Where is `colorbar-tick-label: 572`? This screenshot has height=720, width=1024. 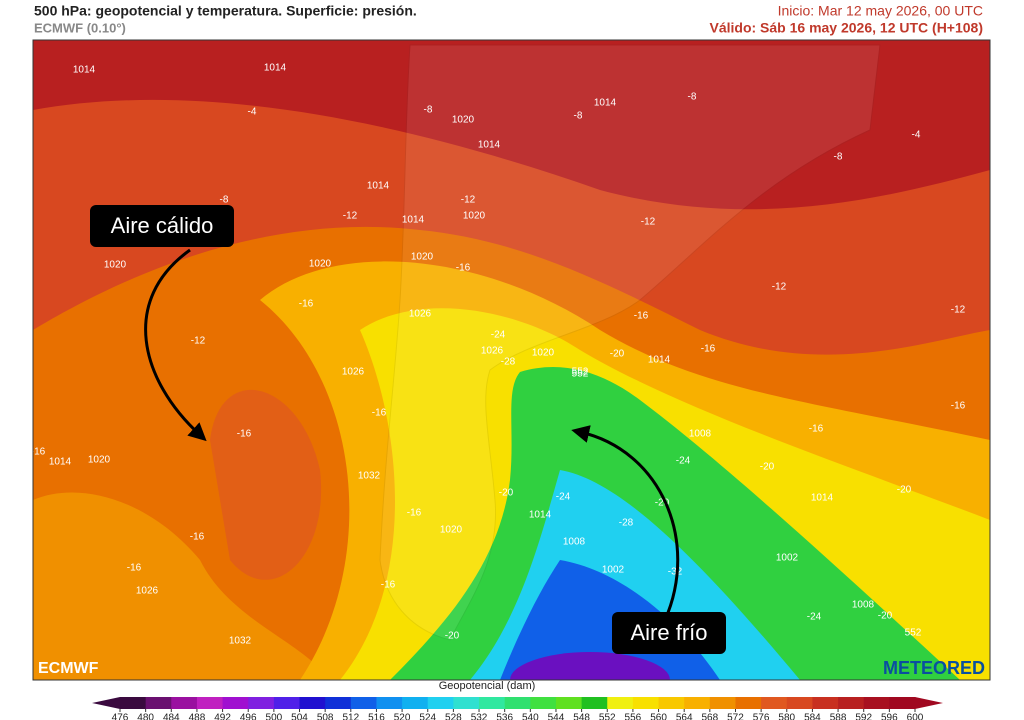 colorbar-tick-label: 572 is located at coordinates (735, 716).